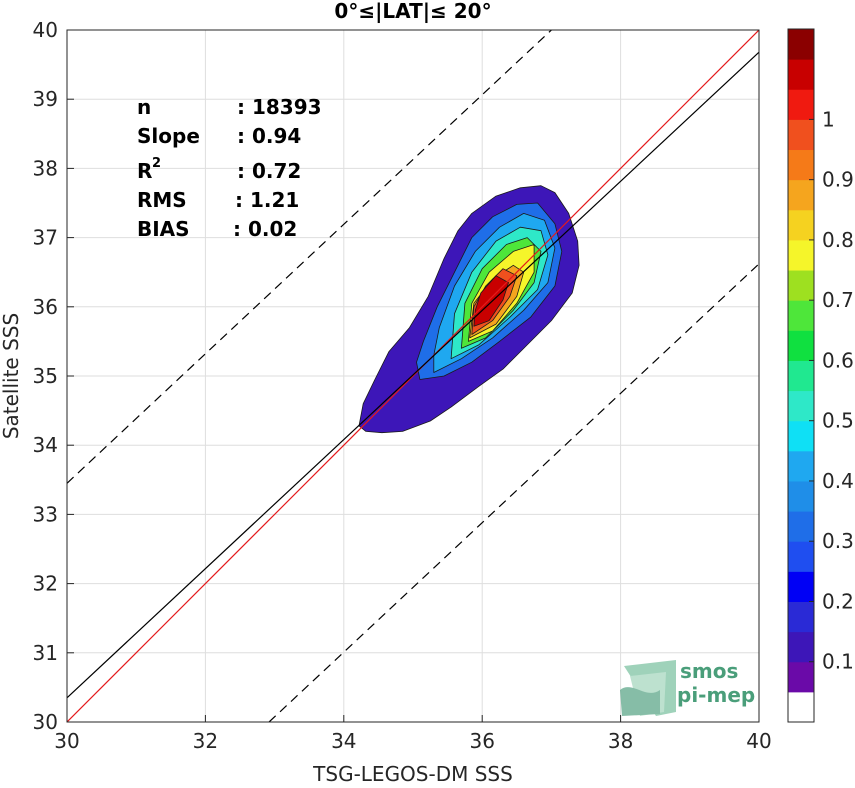 This screenshot has height=788, width=855. I want to click on watermark-logo: smos pi-mep, so click(687, 687).